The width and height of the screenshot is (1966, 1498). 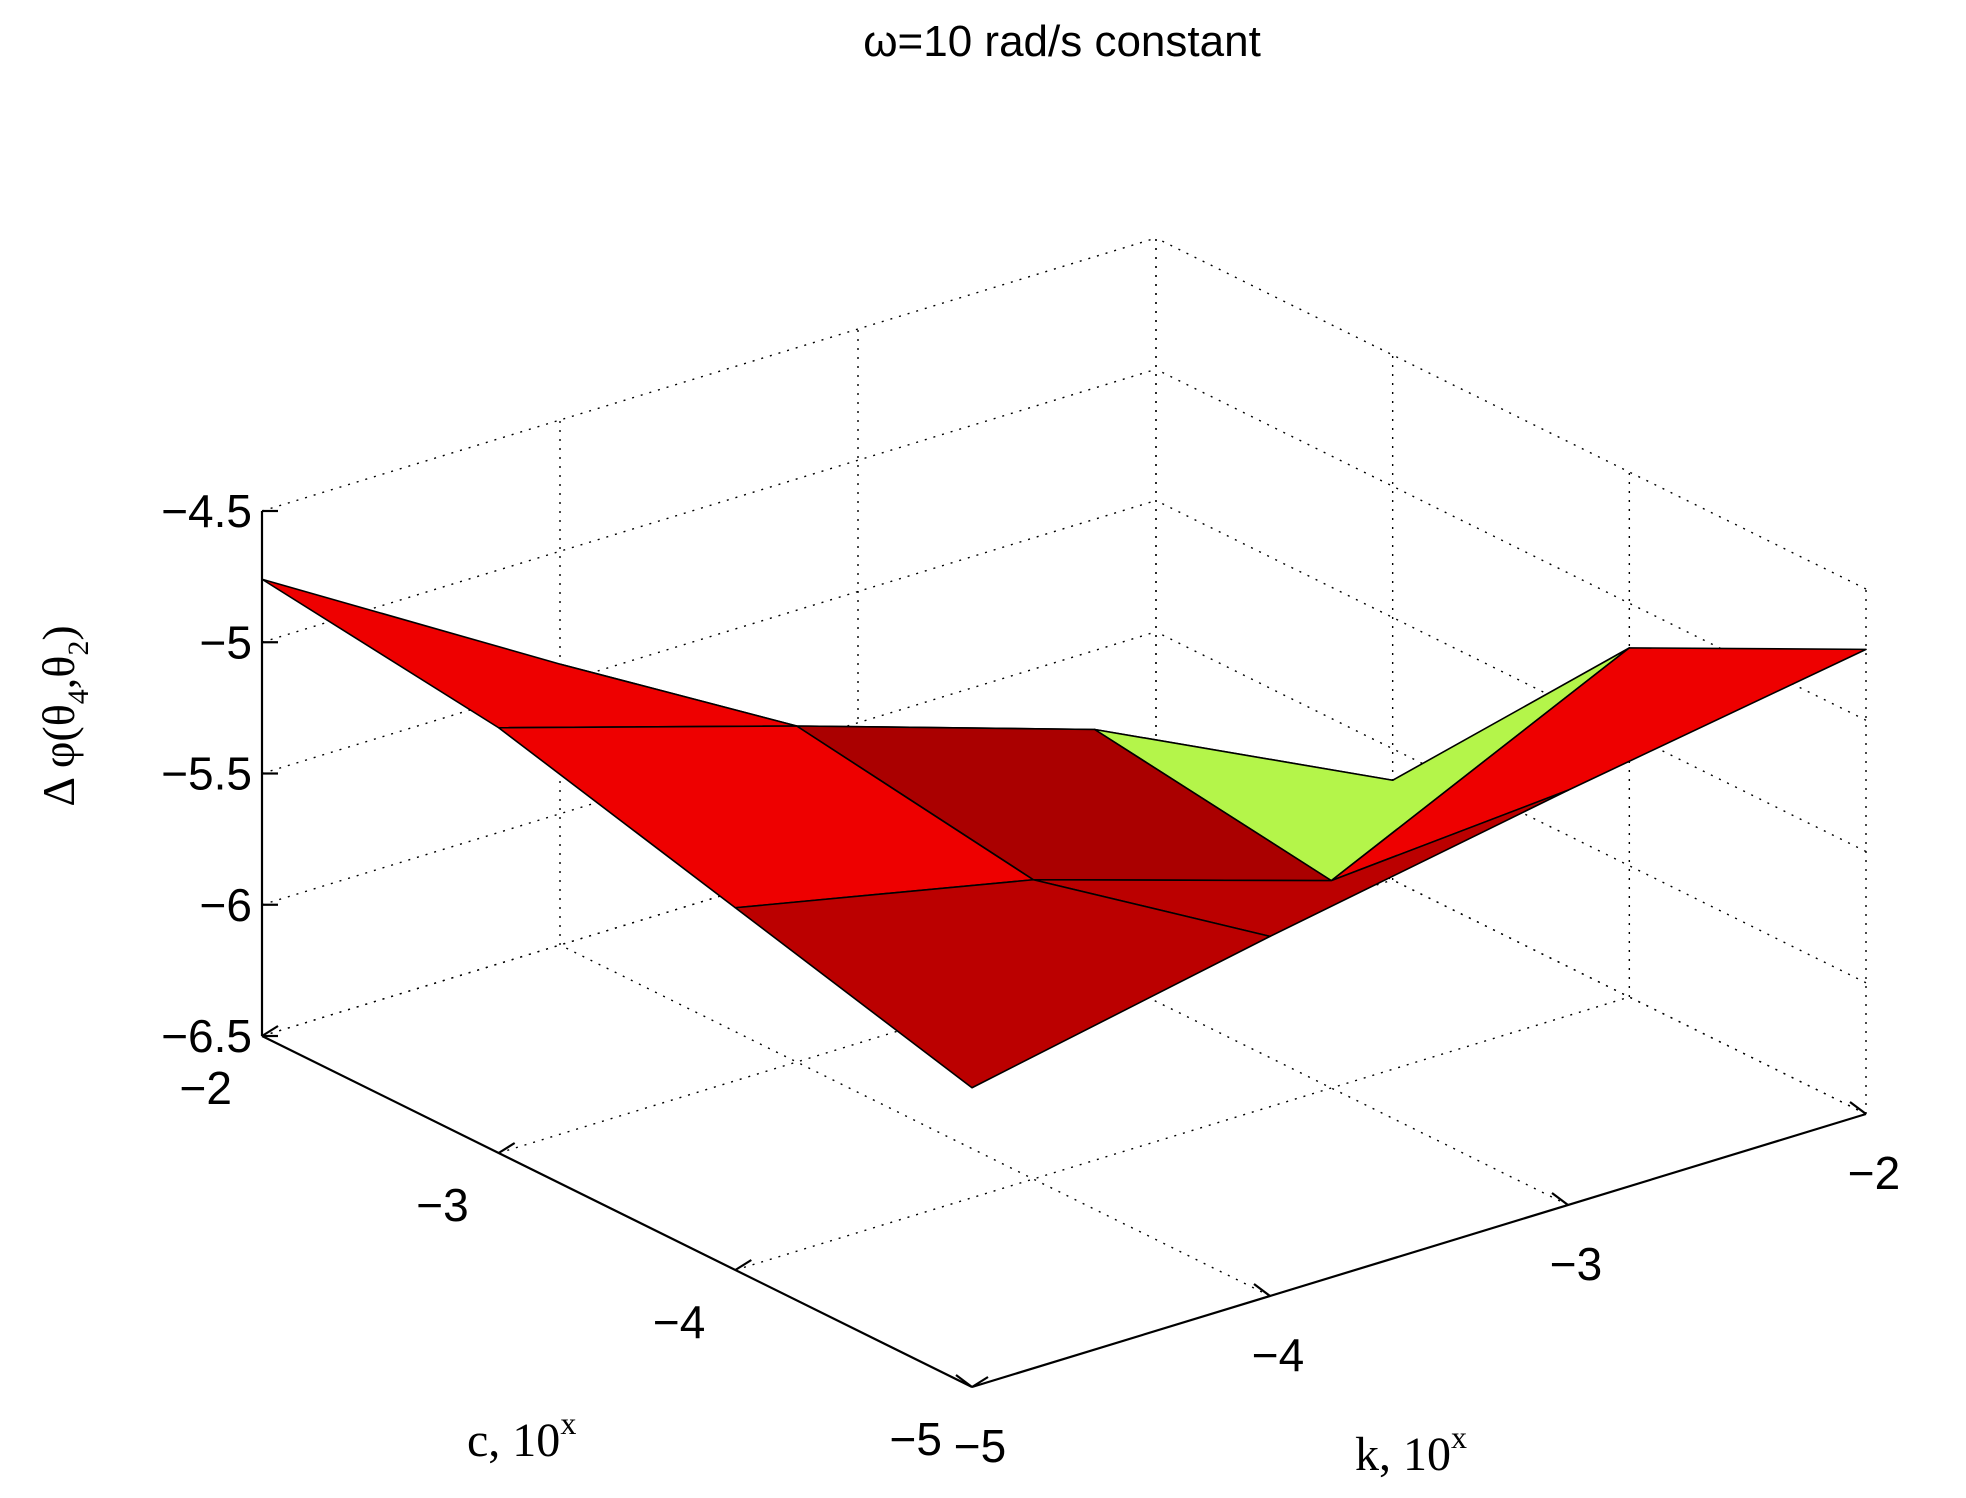 I want to click on y-axis-label-sup: x, so click(x=568, y=1423).